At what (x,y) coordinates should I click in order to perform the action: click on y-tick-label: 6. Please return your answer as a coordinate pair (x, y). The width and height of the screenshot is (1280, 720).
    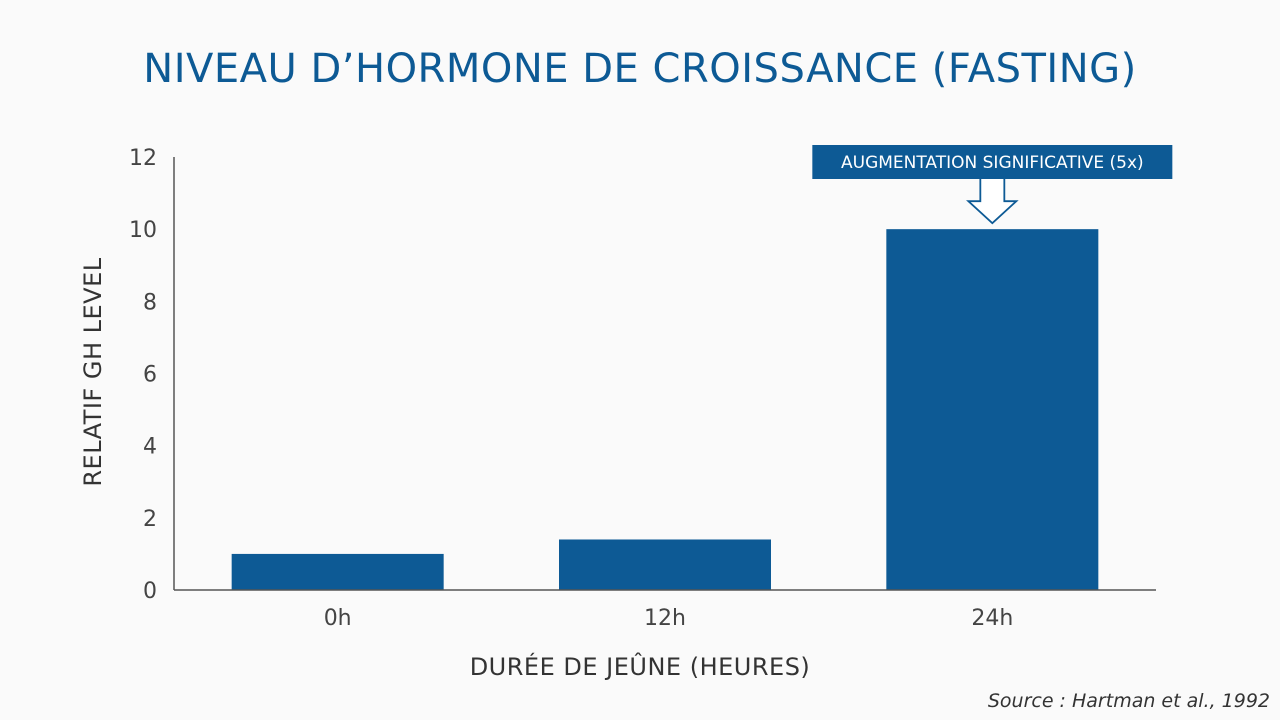
    Looking at the image, I should click on (150, 375).